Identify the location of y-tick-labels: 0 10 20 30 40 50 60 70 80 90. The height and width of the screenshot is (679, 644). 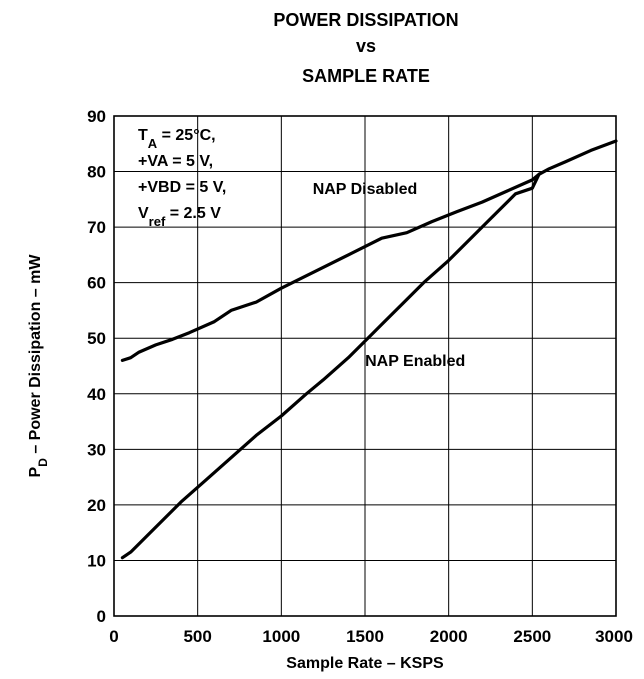
(96, 366).